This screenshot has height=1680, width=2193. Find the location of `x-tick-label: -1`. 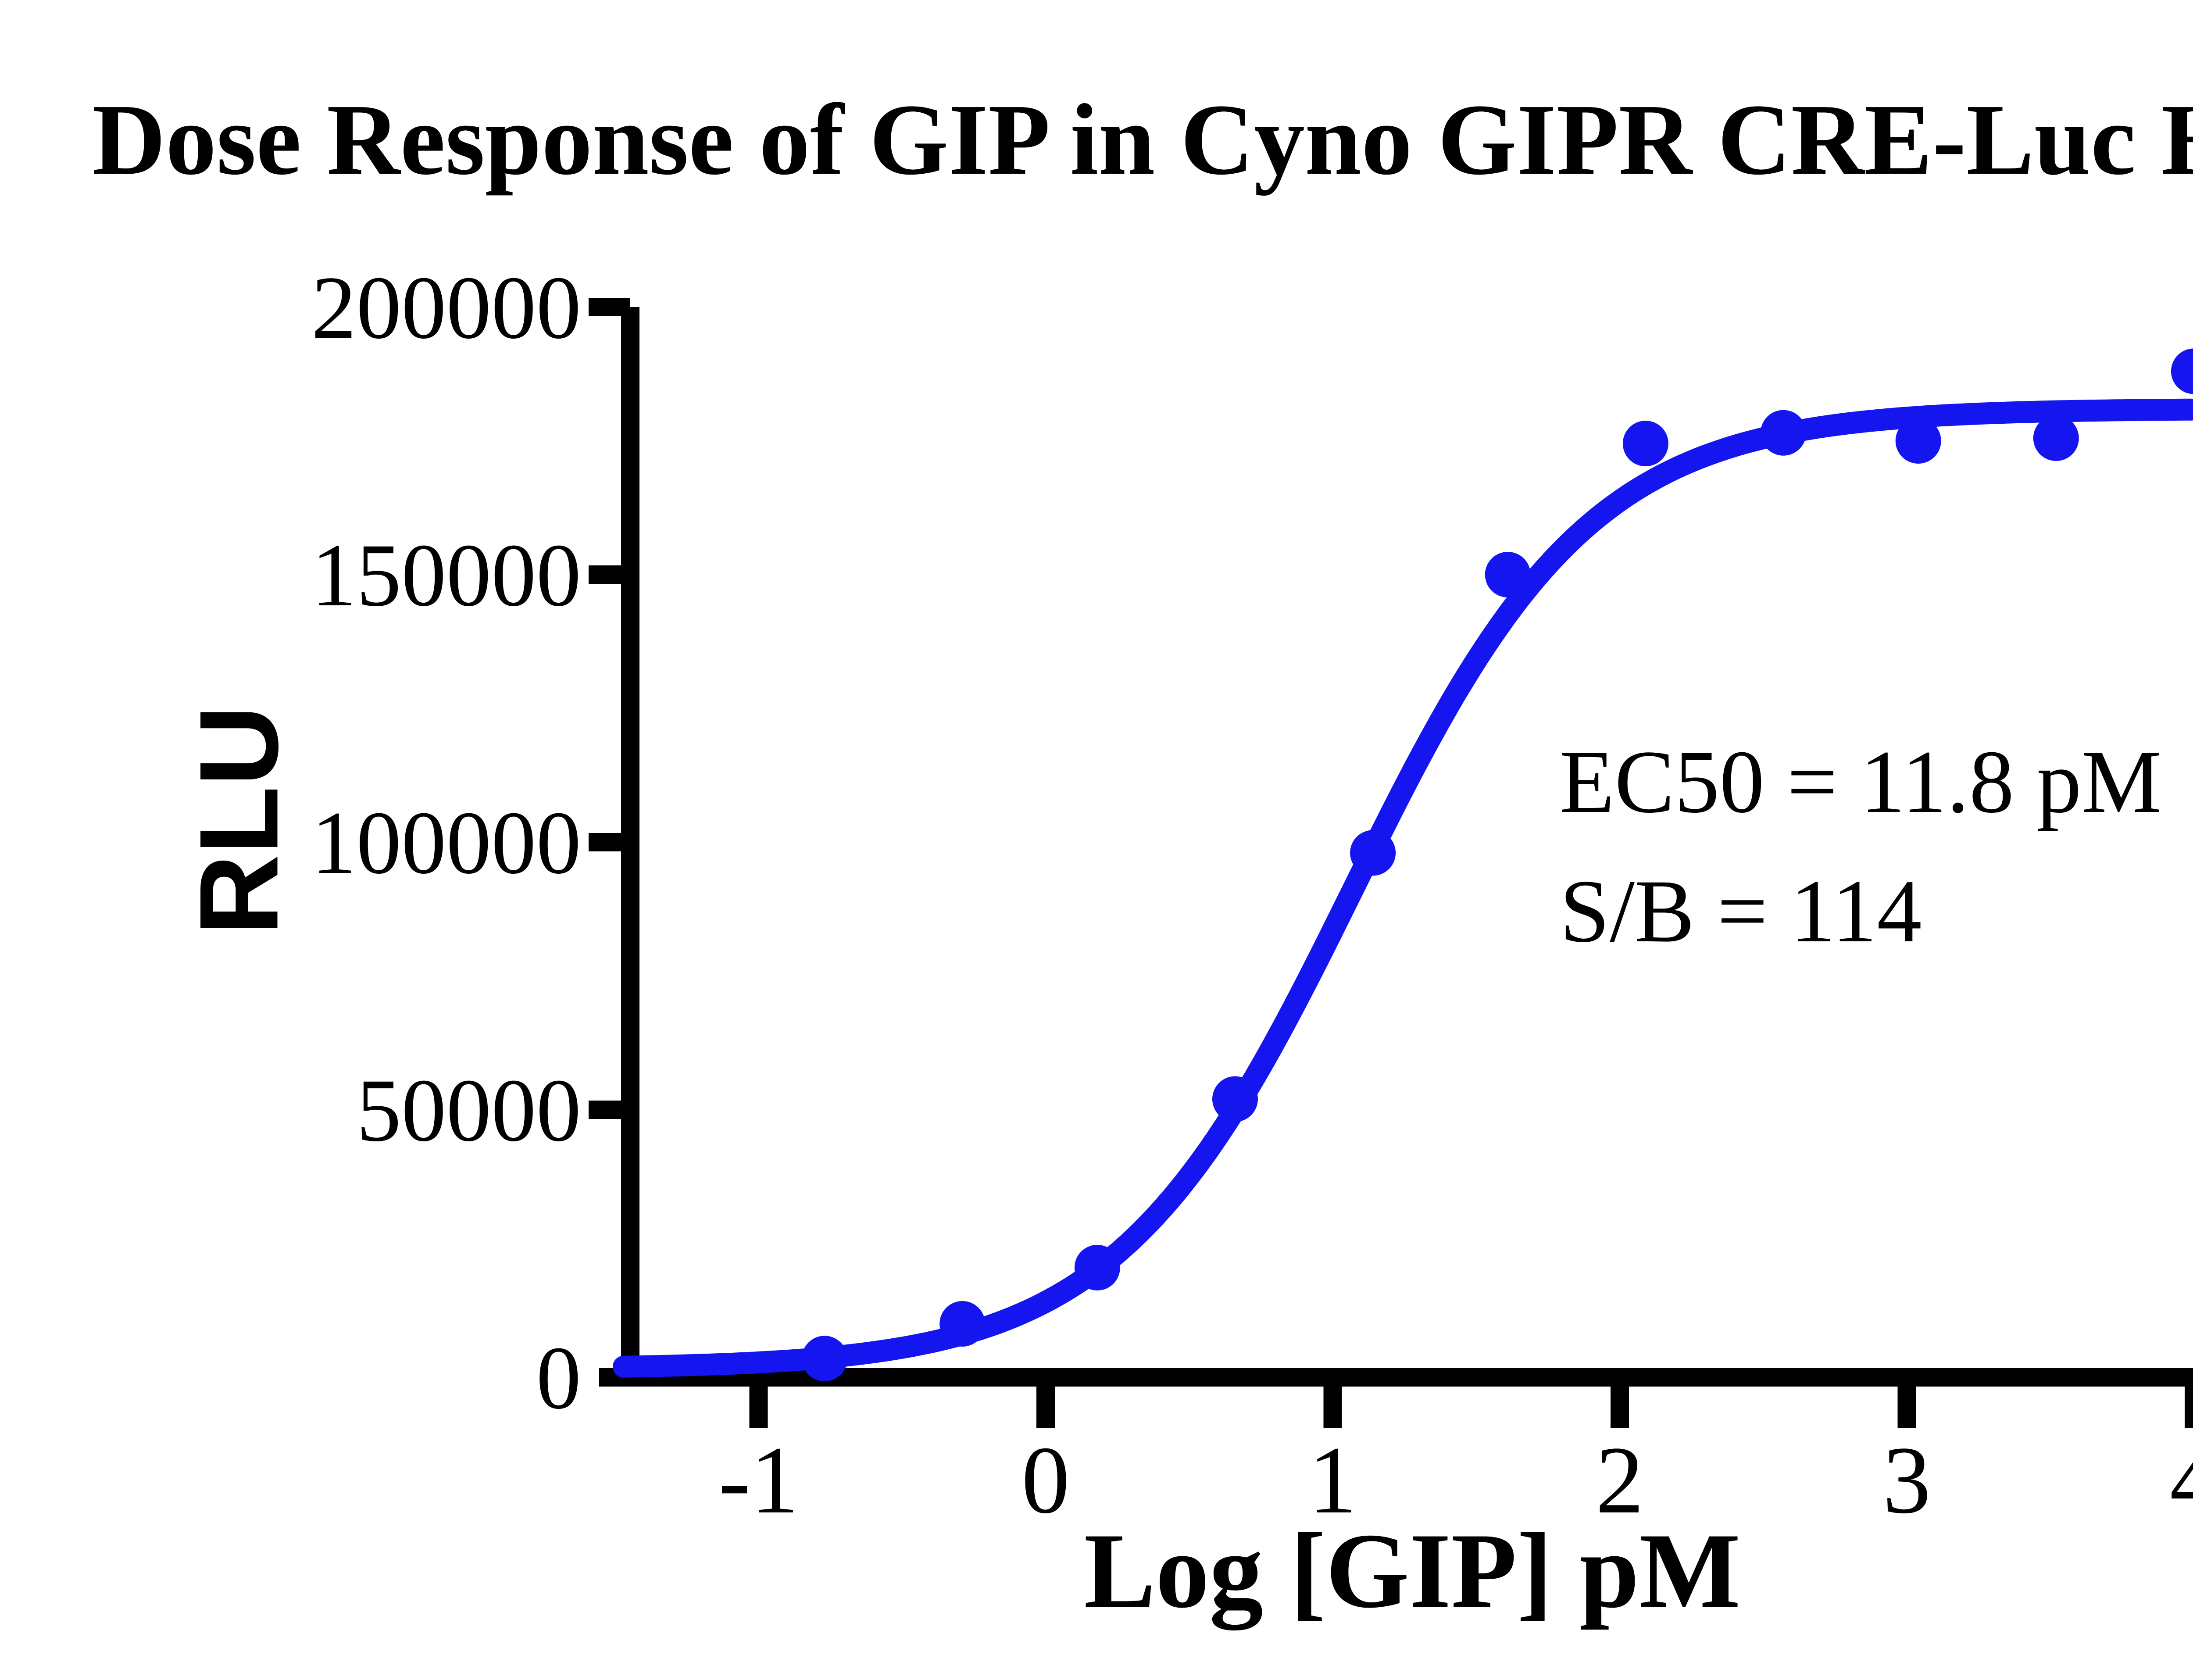

x-tick-label: -1 is located at coordinates (758, 1479).